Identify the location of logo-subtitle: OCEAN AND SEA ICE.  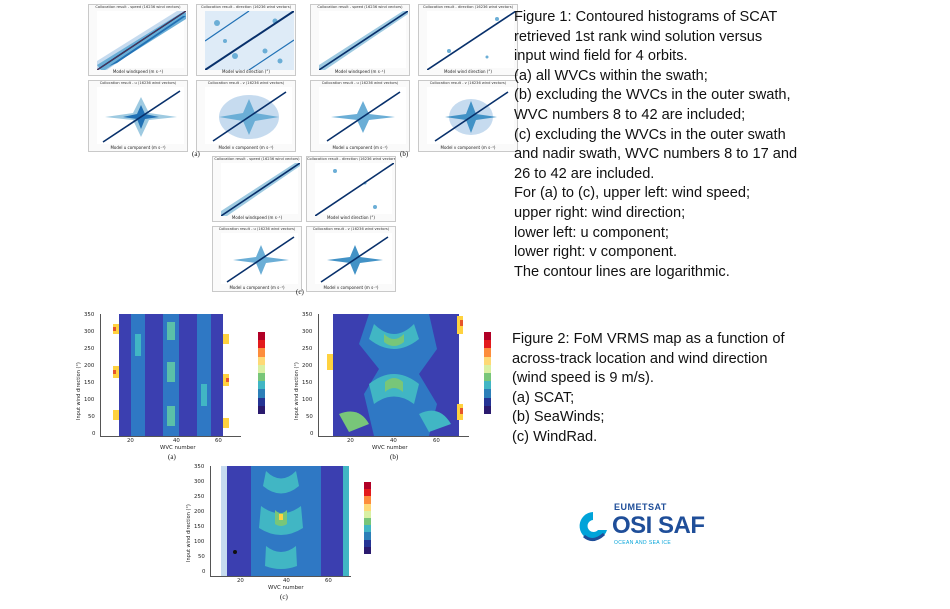
(643, 543).